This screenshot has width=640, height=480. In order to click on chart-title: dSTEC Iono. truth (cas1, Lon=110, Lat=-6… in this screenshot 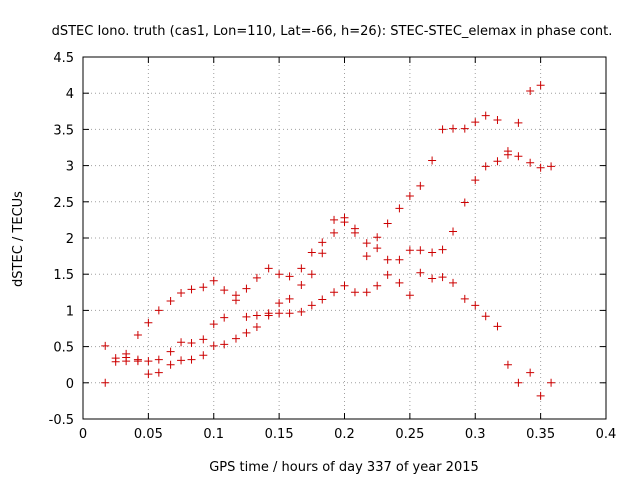, I will do `click(332, 31)`.